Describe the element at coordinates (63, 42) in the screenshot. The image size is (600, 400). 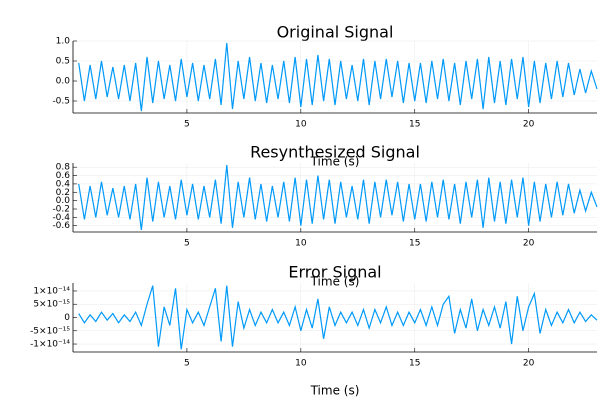
I see `y-tick-label: 1.0` at that location.